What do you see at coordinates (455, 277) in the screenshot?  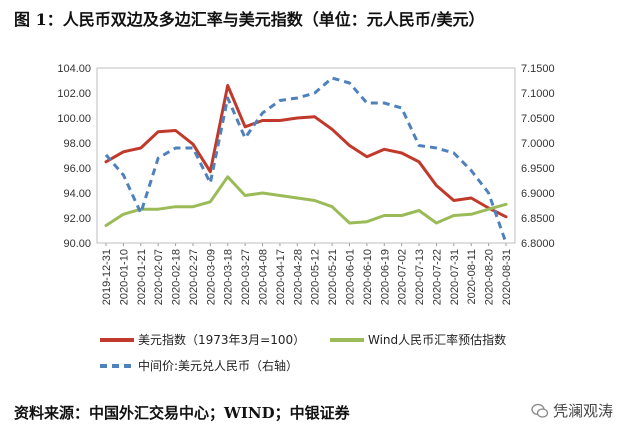 I see `x-tick-label: 2020-07-31` at bounding box center [455, 277].